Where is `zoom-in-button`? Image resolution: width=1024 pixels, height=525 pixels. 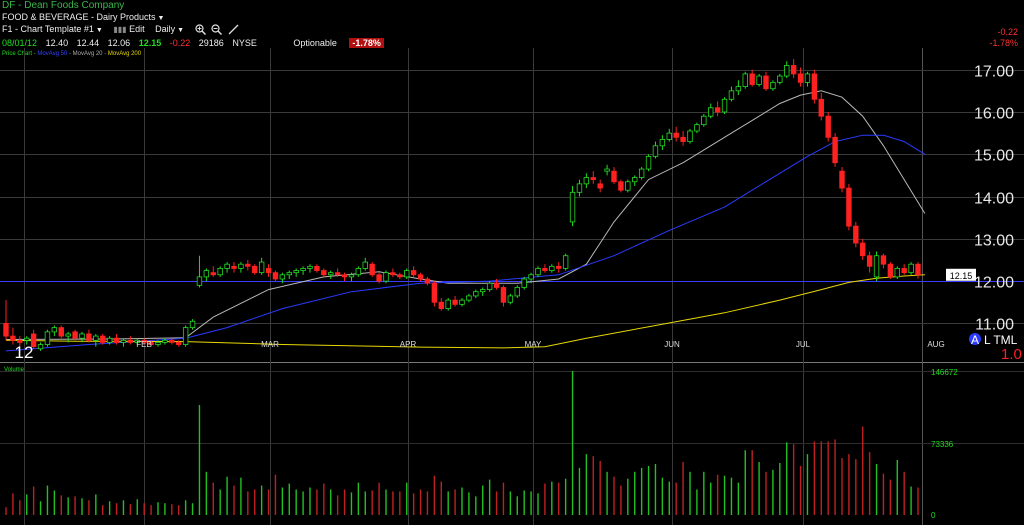 zoom-in-button is located at coordinates (200, 30).